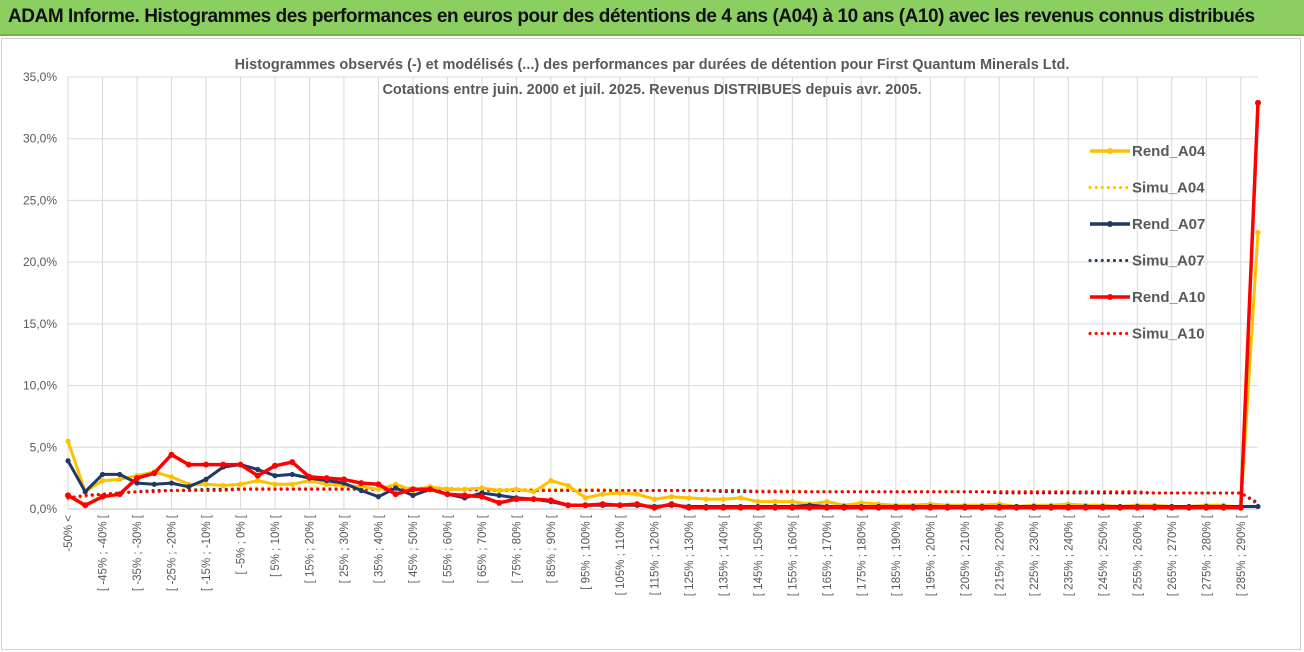 The image size is (1304, 652). I want to click on x-tick-label: [ 115% ; 120% [, so click(655, 554).